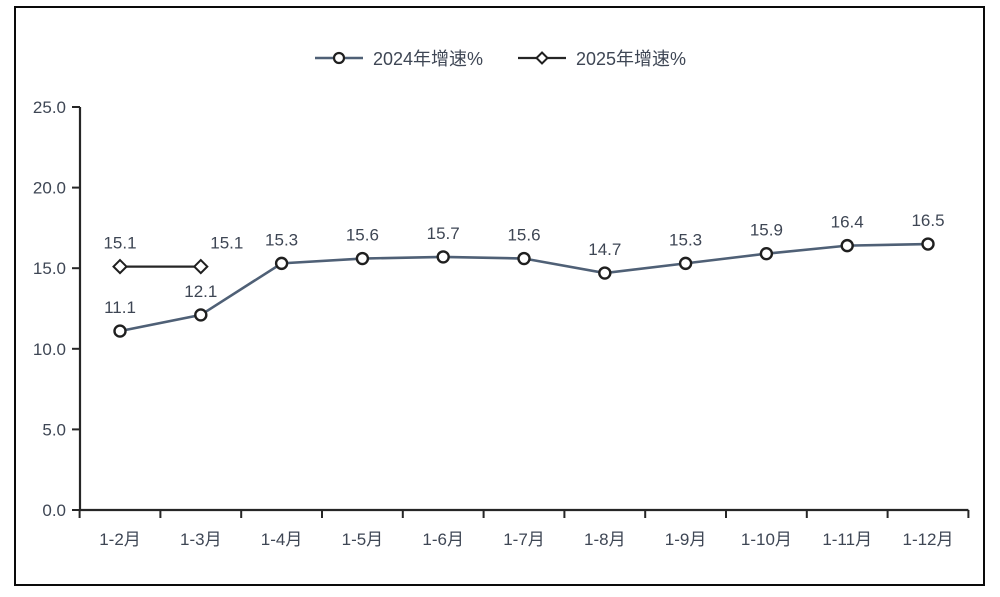 Image resolution: width=1000 pixels, height=597 pixels. I want to click on y-tick-label: 10.0, so click(49, 349).